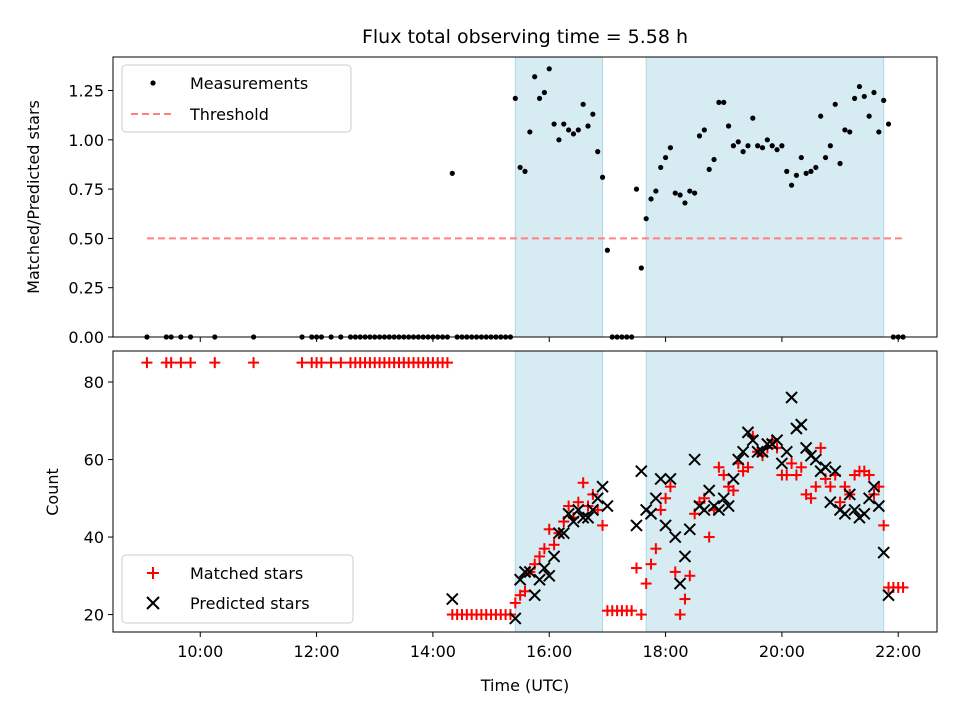  I want to click on top-legend: Measurements Threshold, so click(236, 98).